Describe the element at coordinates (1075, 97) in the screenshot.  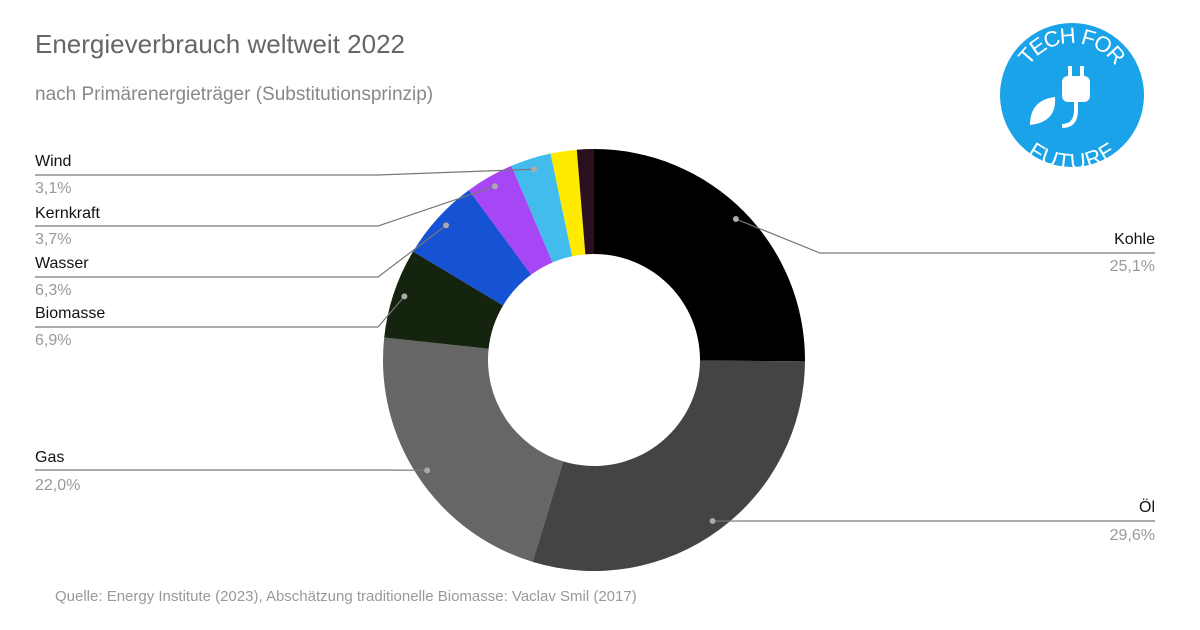
I see `logo-icon` at that location.